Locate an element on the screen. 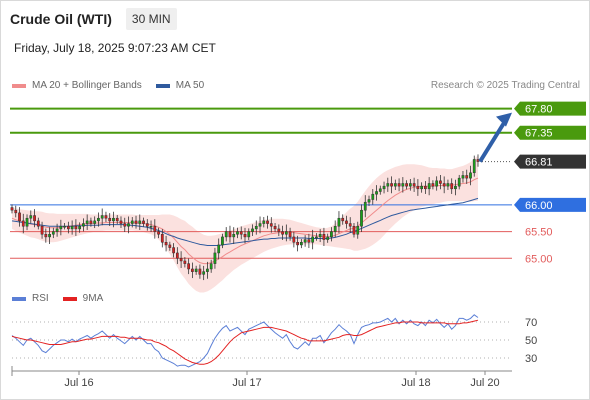  source-credit: Research © 2025 Trading Central is located at coordinates (505, 85).